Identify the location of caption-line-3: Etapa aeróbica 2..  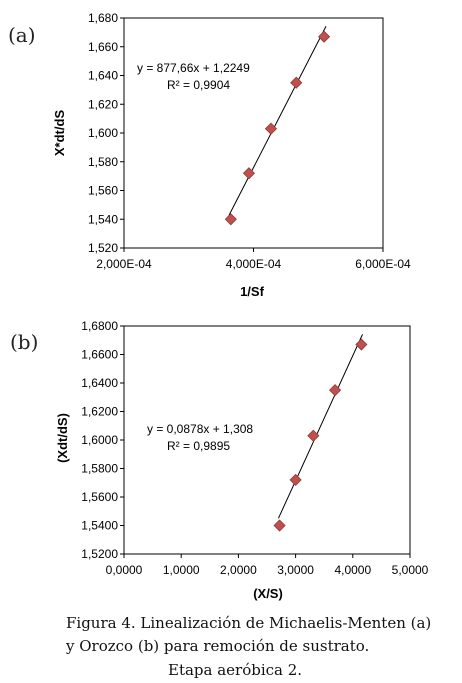
(235, 670).